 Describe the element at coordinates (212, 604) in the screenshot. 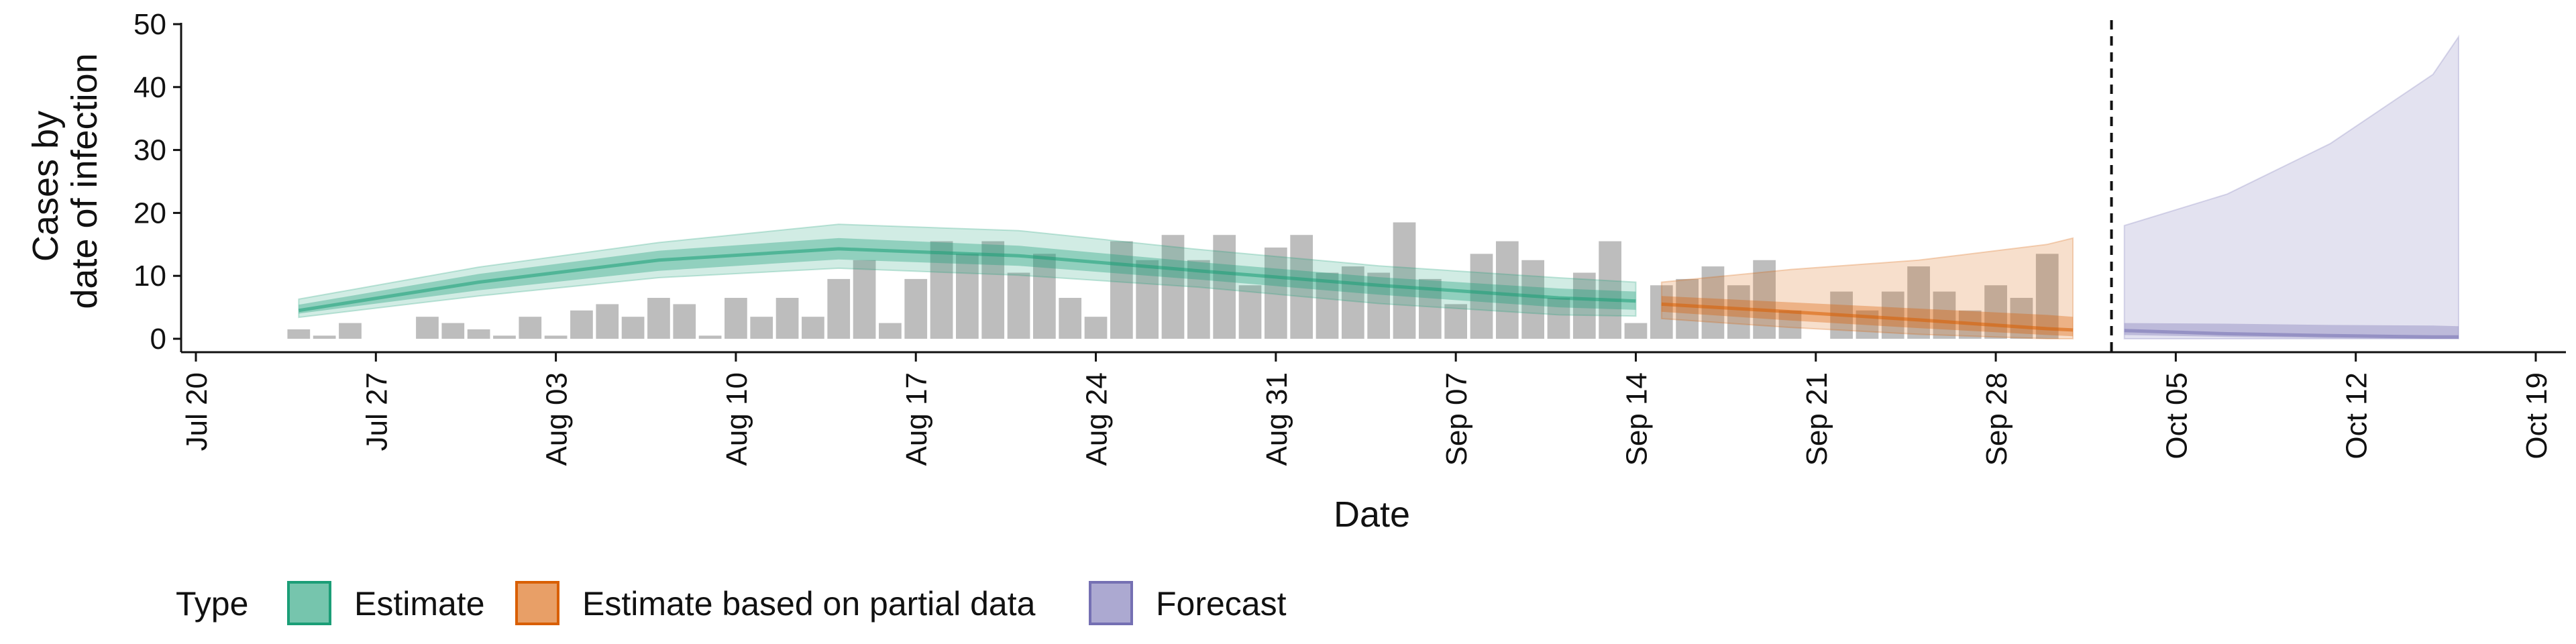

I see `legend-title: Type` at that location.